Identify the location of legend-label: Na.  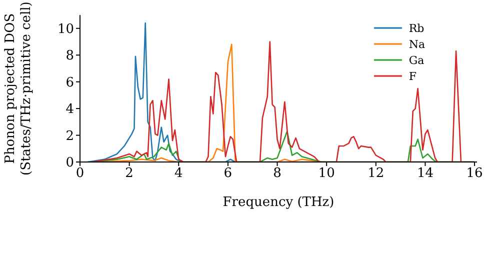
(416, 44).